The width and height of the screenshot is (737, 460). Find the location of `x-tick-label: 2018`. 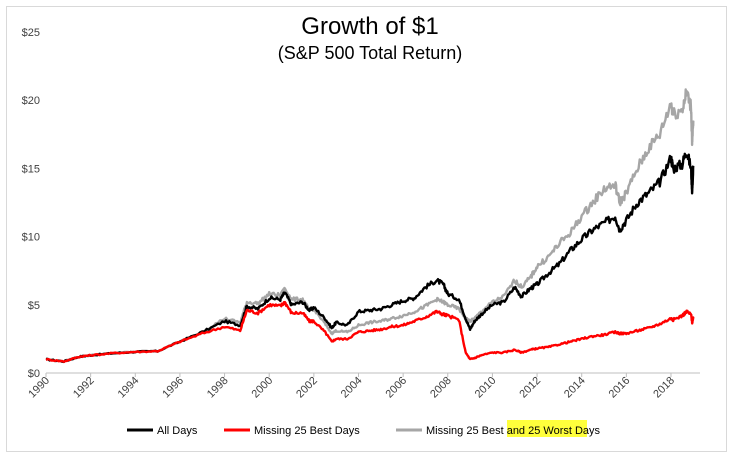

x-tick-label: 2018 is located at coordinates (664, 388).